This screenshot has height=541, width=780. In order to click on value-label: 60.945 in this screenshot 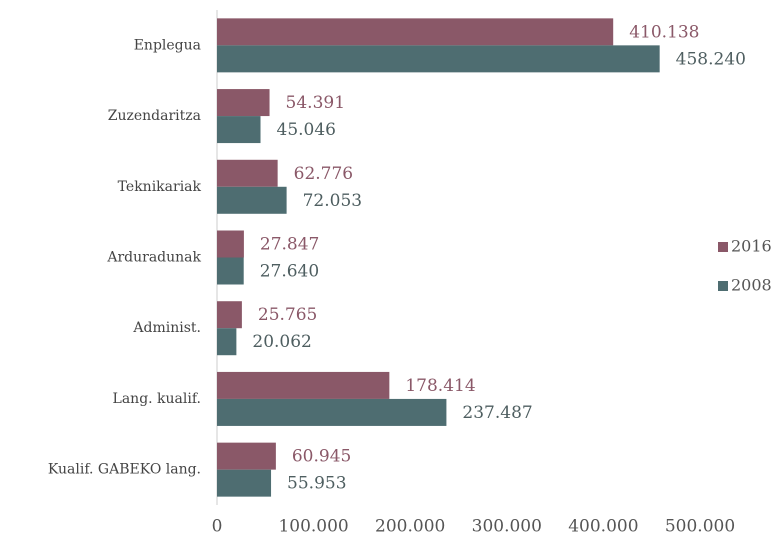, I will do `click(321, 457)`.